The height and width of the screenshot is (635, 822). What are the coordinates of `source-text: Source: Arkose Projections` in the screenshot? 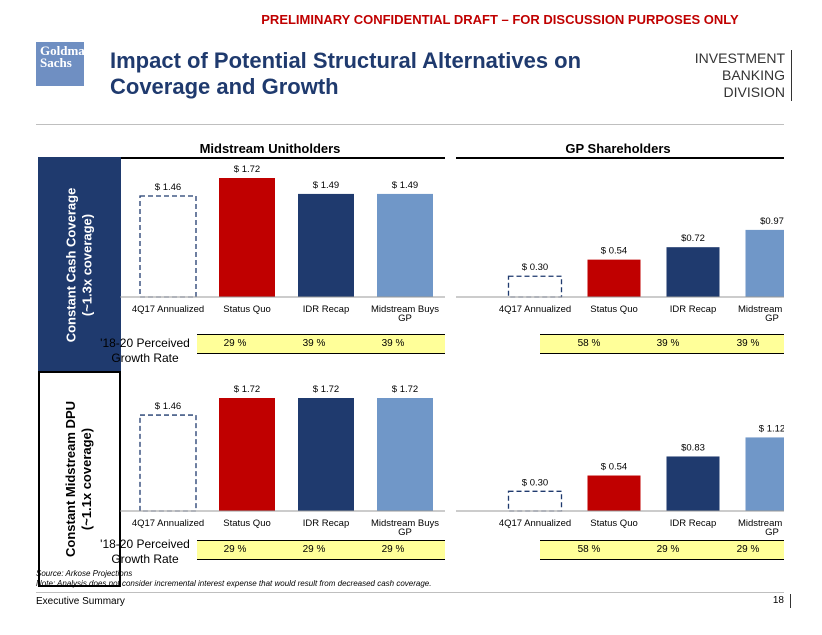 It's located at (84, 573).